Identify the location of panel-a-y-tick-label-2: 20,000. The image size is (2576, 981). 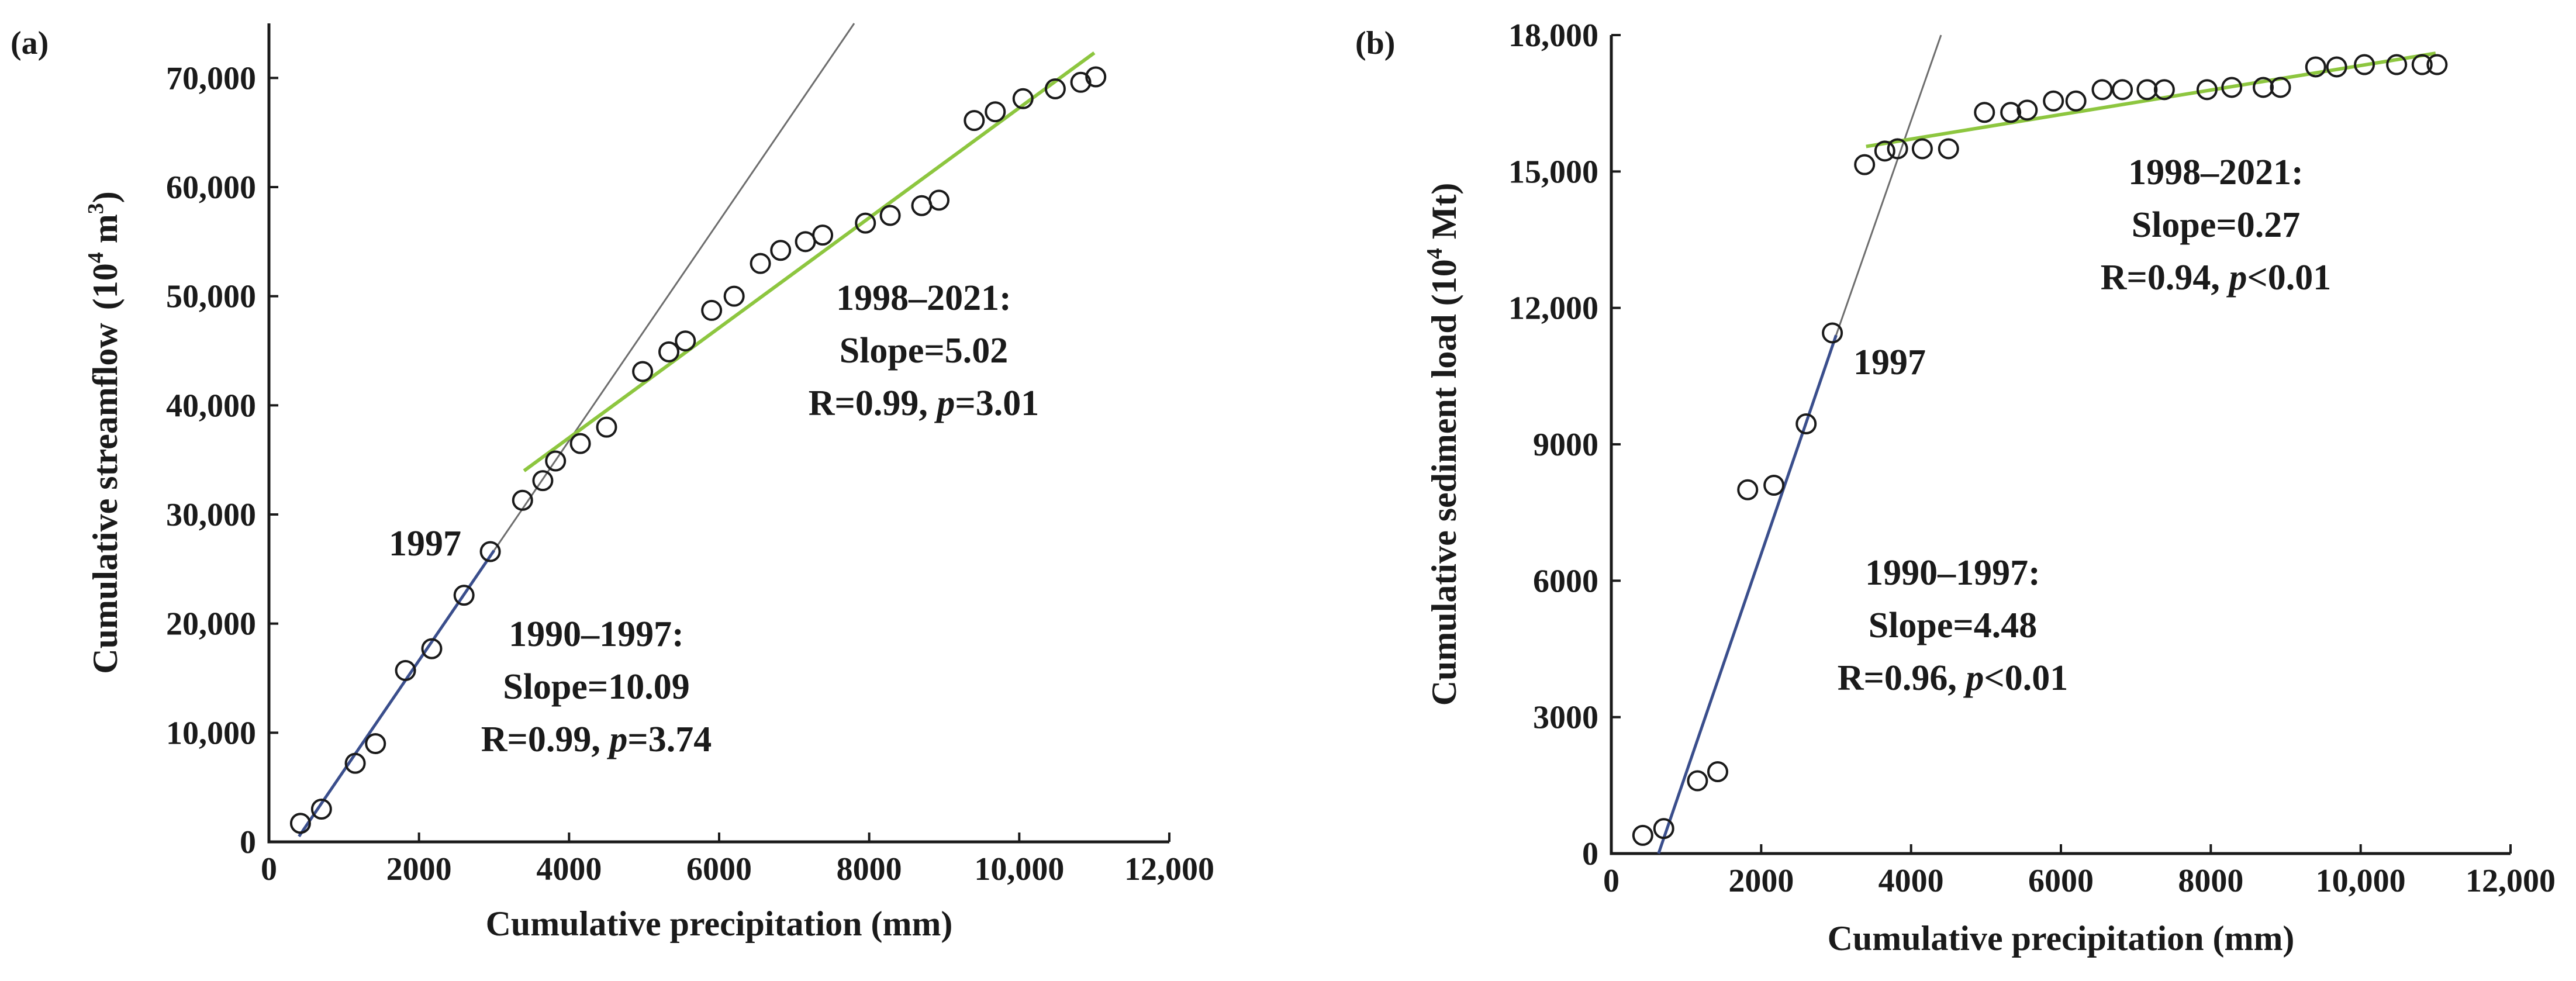
(211, 624).